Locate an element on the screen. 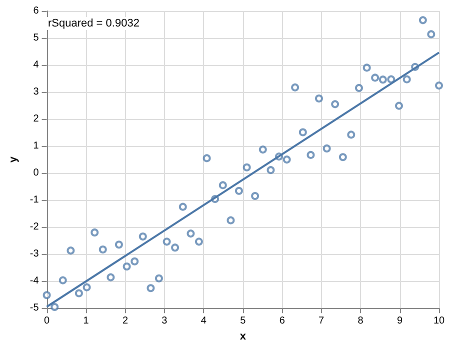 Image resolution: width=449 pixels, height=347 pixels. x-tick-label: 3 is located at coordinates (165, 321).